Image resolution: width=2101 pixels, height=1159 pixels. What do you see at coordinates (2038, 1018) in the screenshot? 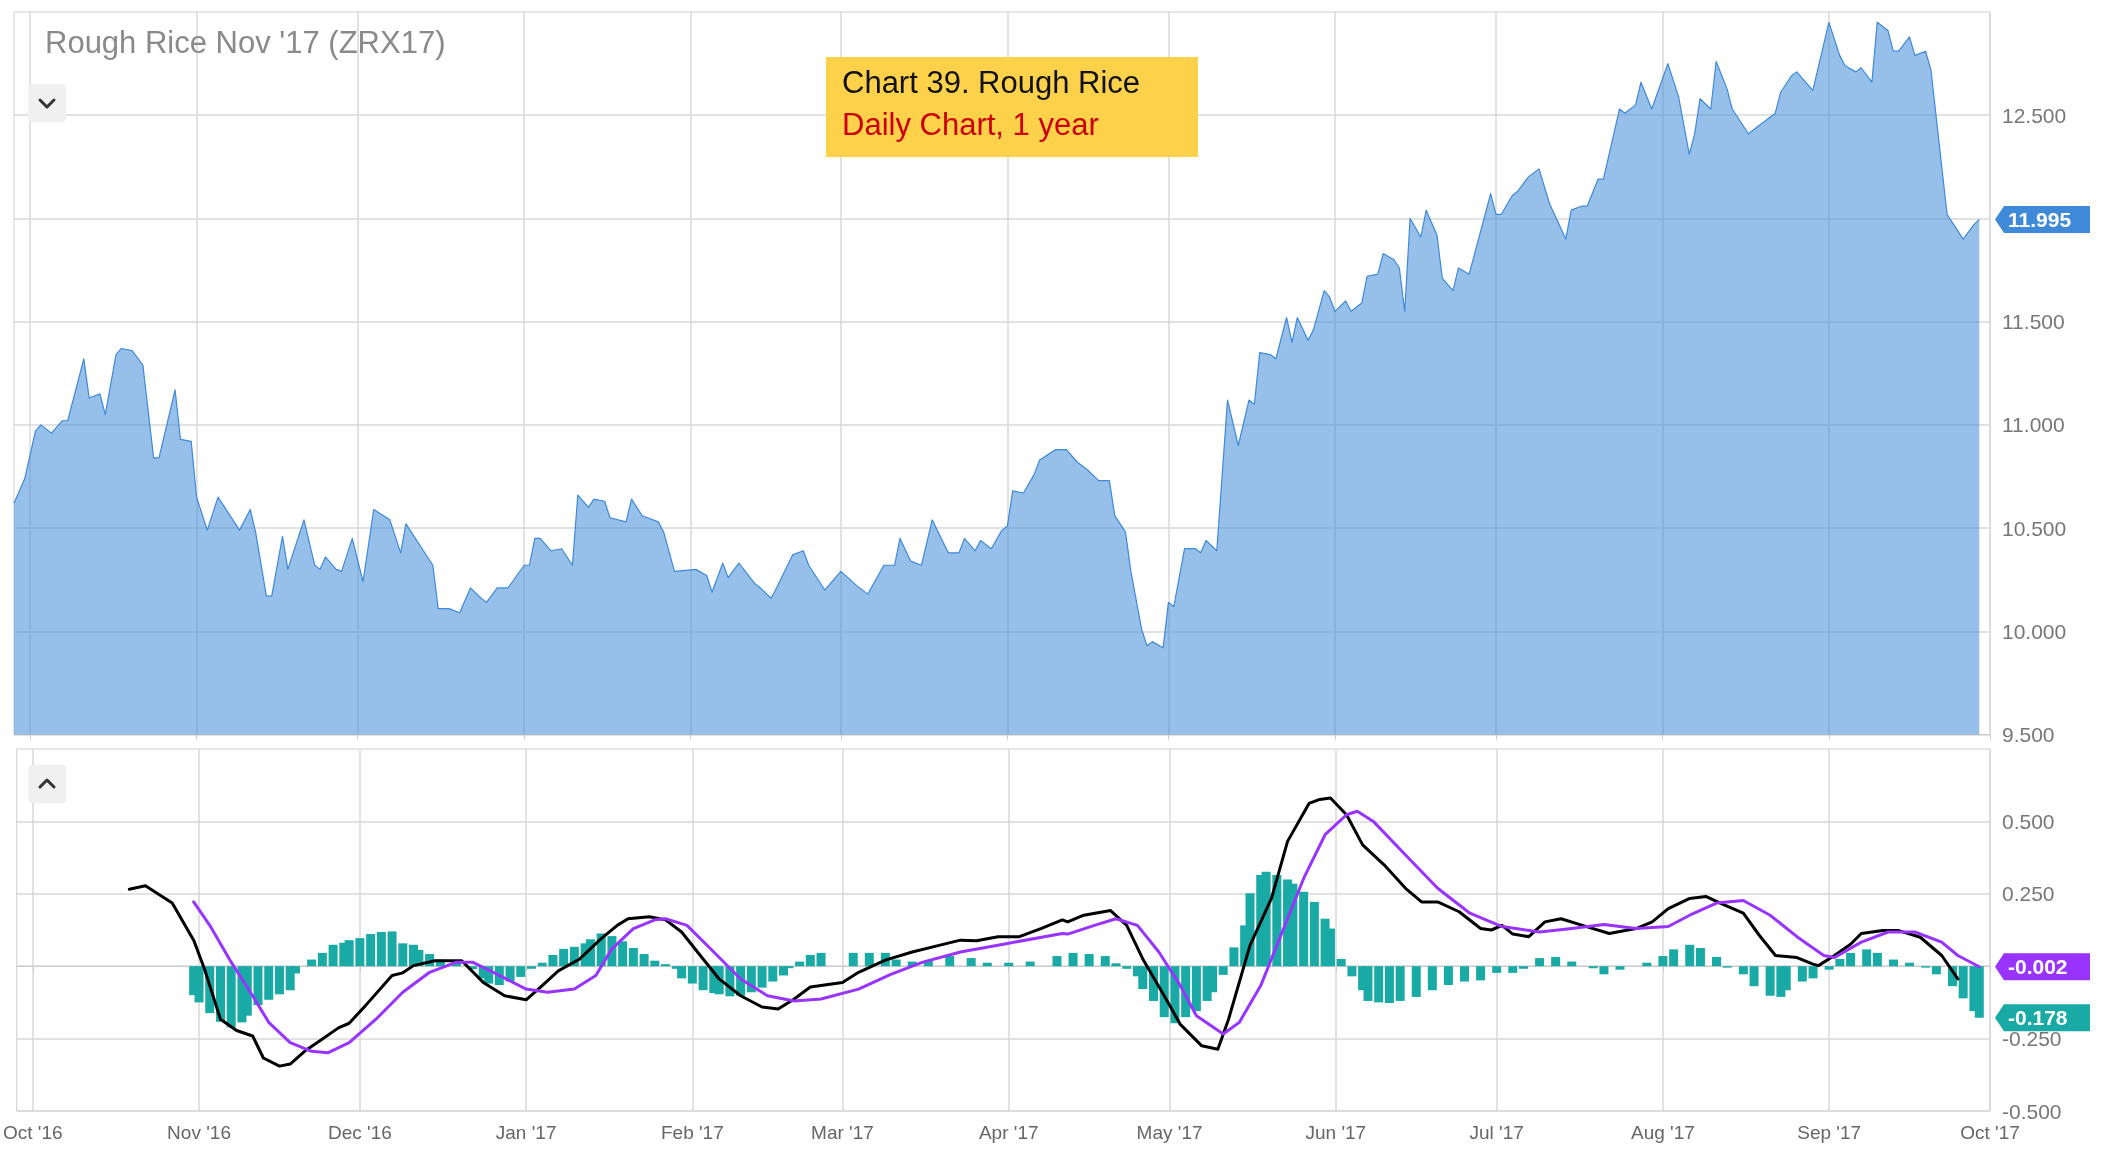
I see `annotation: -0.178` at bounding box center [2038, 1018].